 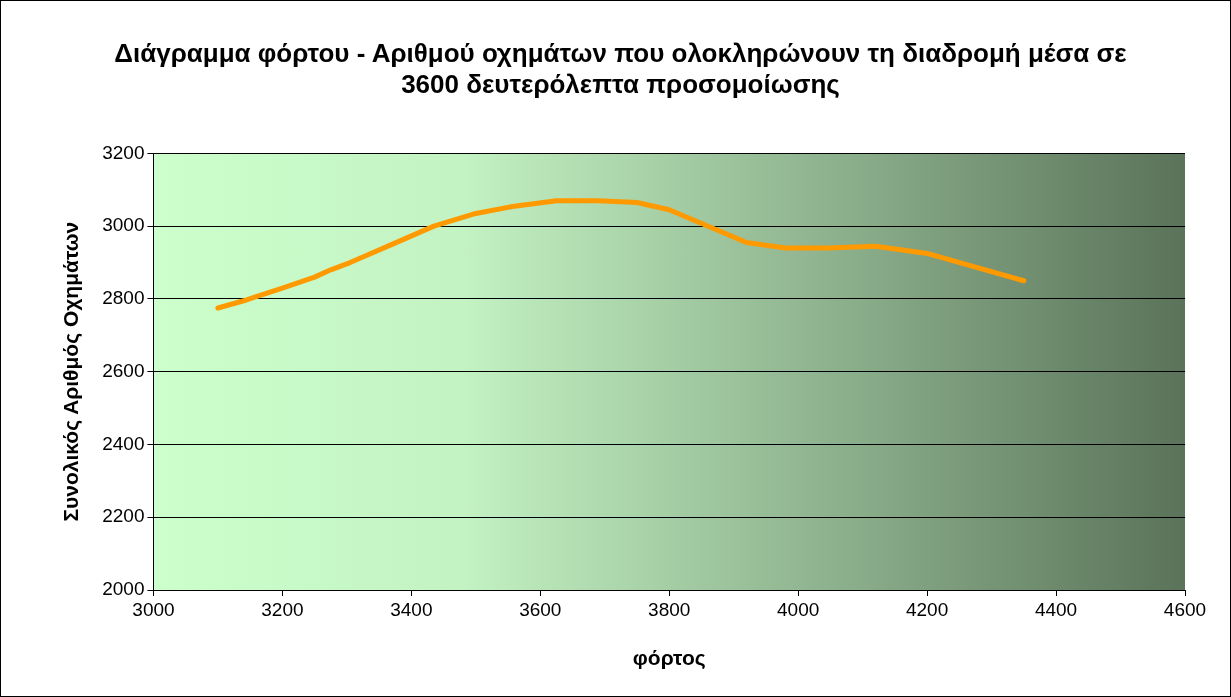 I want to click on chart-title: Διάγραμμα φόρτου - Αριθμού οχημάτων που ολοκληρώνουν τη διαδρομή μέσα σε 3600 δευτερόλεπτα προσομοίωσης, so click(x=620, y=68).